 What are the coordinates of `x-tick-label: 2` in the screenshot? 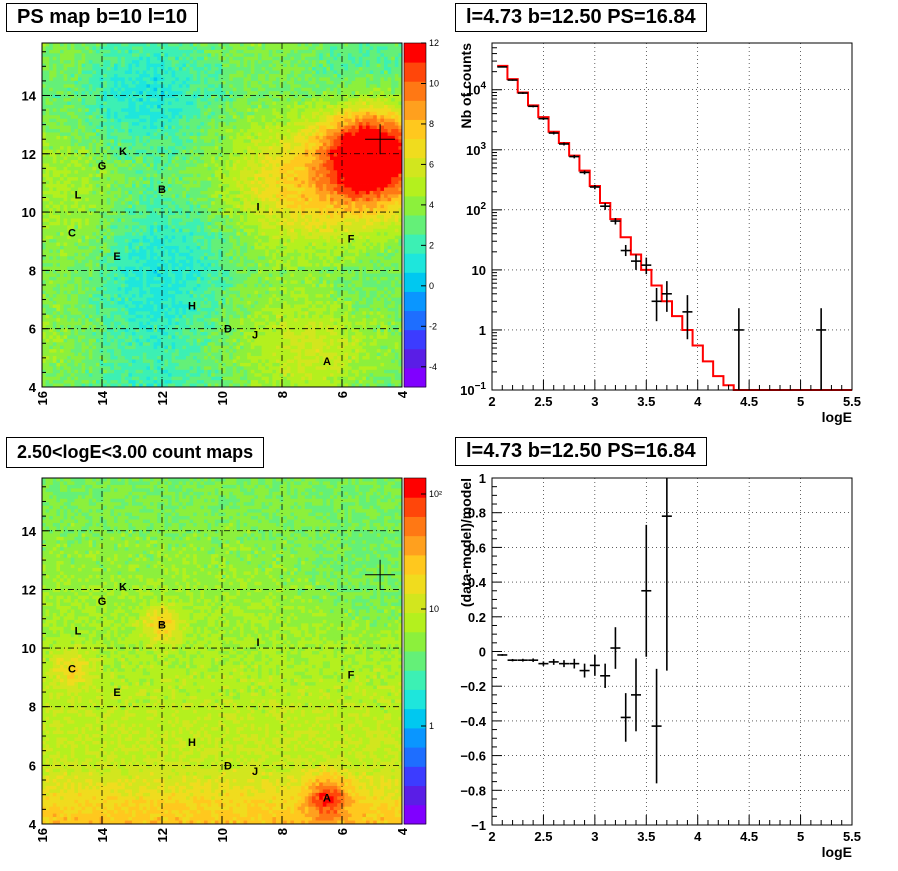 It's located at (491, 401).